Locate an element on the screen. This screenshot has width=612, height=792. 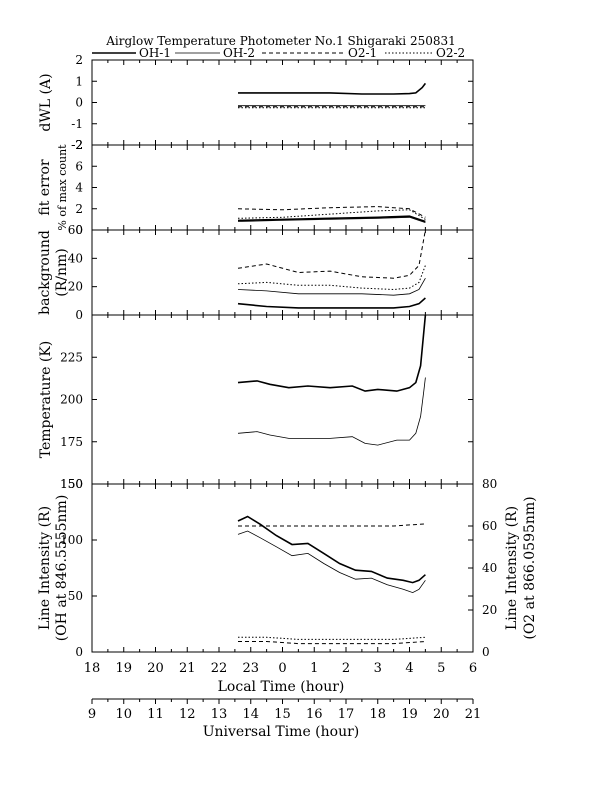
legend-label-o21: O2-1 is located at coordinates (362, 53).